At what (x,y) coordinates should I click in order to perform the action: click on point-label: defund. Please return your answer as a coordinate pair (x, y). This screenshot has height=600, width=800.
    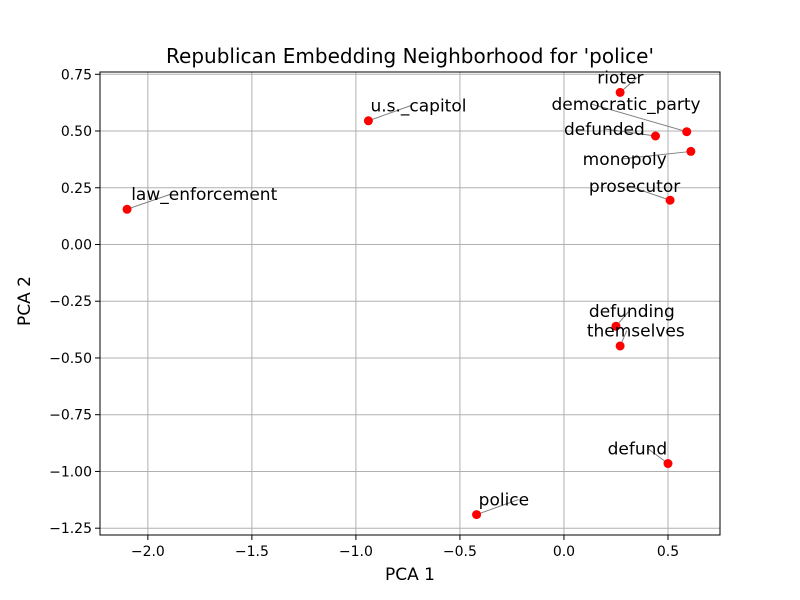
    Looking at the image, I should click on (638, 449).